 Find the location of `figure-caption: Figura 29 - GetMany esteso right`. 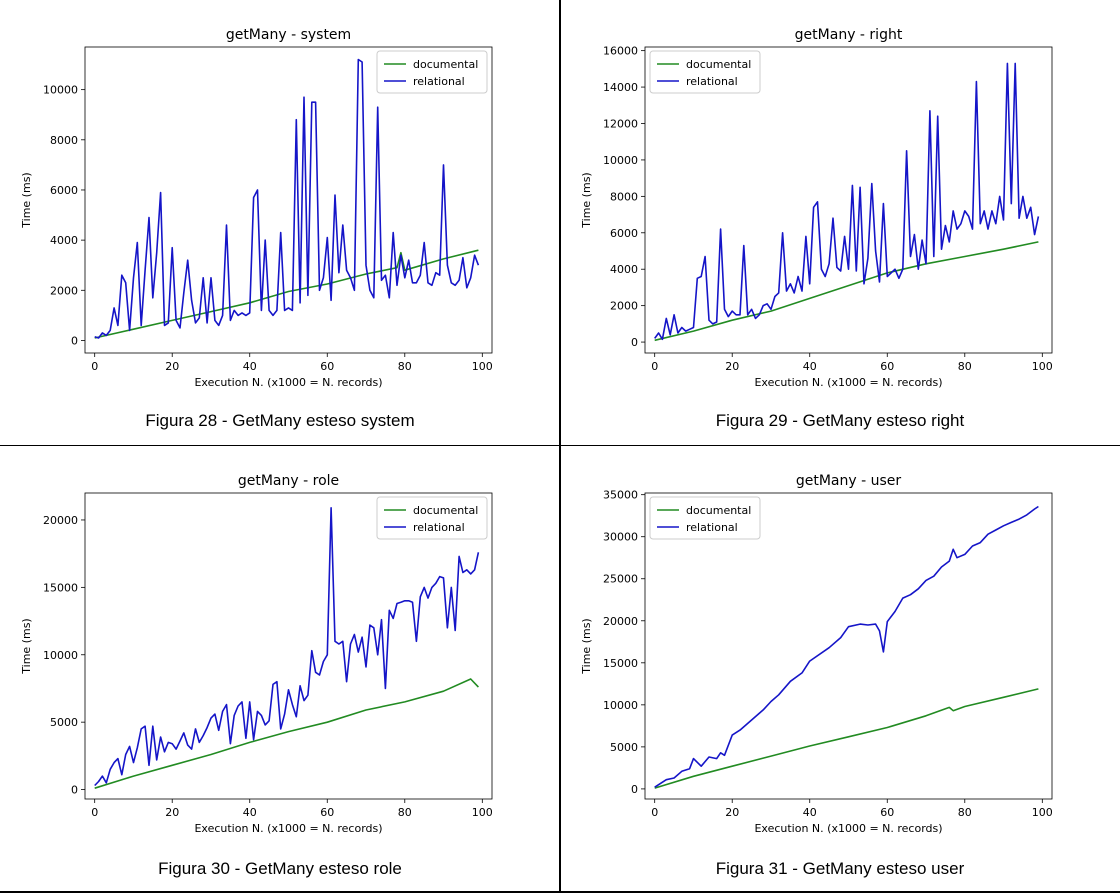

figure-caption: Figura 29 - GetMany esteso right is located at coordinates (840, 420).